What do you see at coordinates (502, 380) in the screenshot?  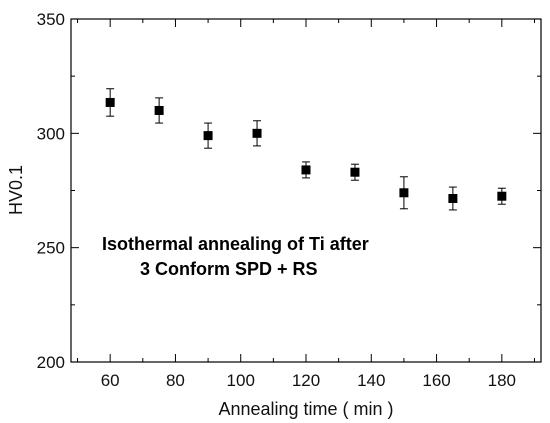 I see `x-tick-label: 180` at bounding box center [502, 380].